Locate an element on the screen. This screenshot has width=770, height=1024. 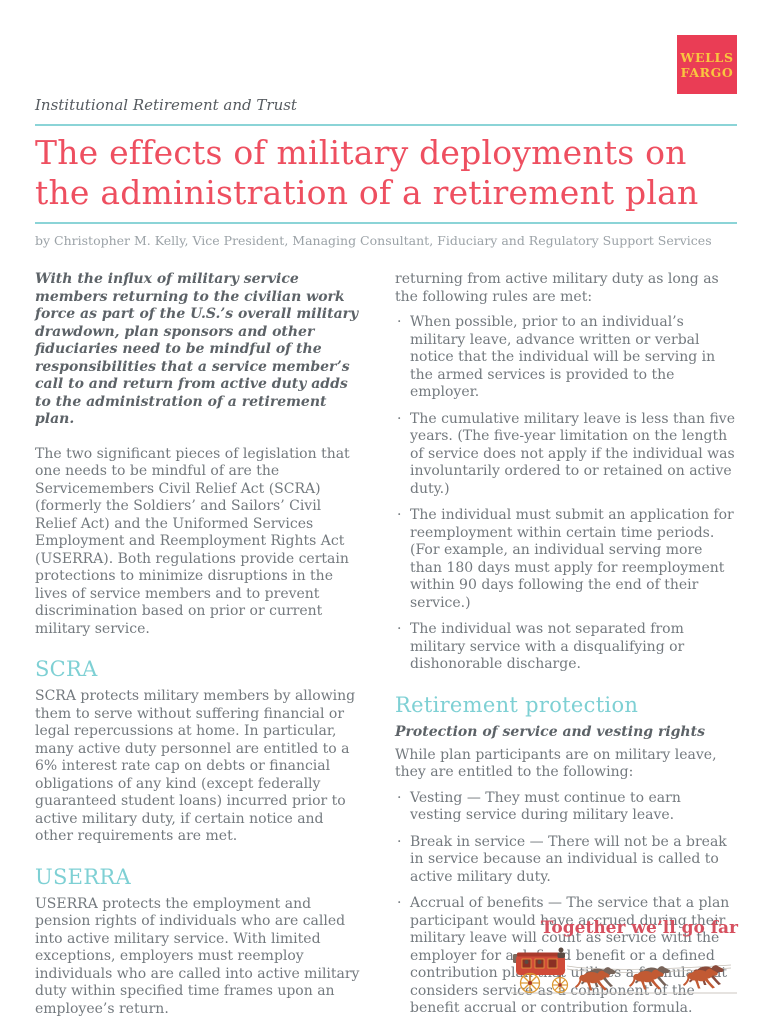
logo-word-wells: WELLS is located at coordinates (707, 57).